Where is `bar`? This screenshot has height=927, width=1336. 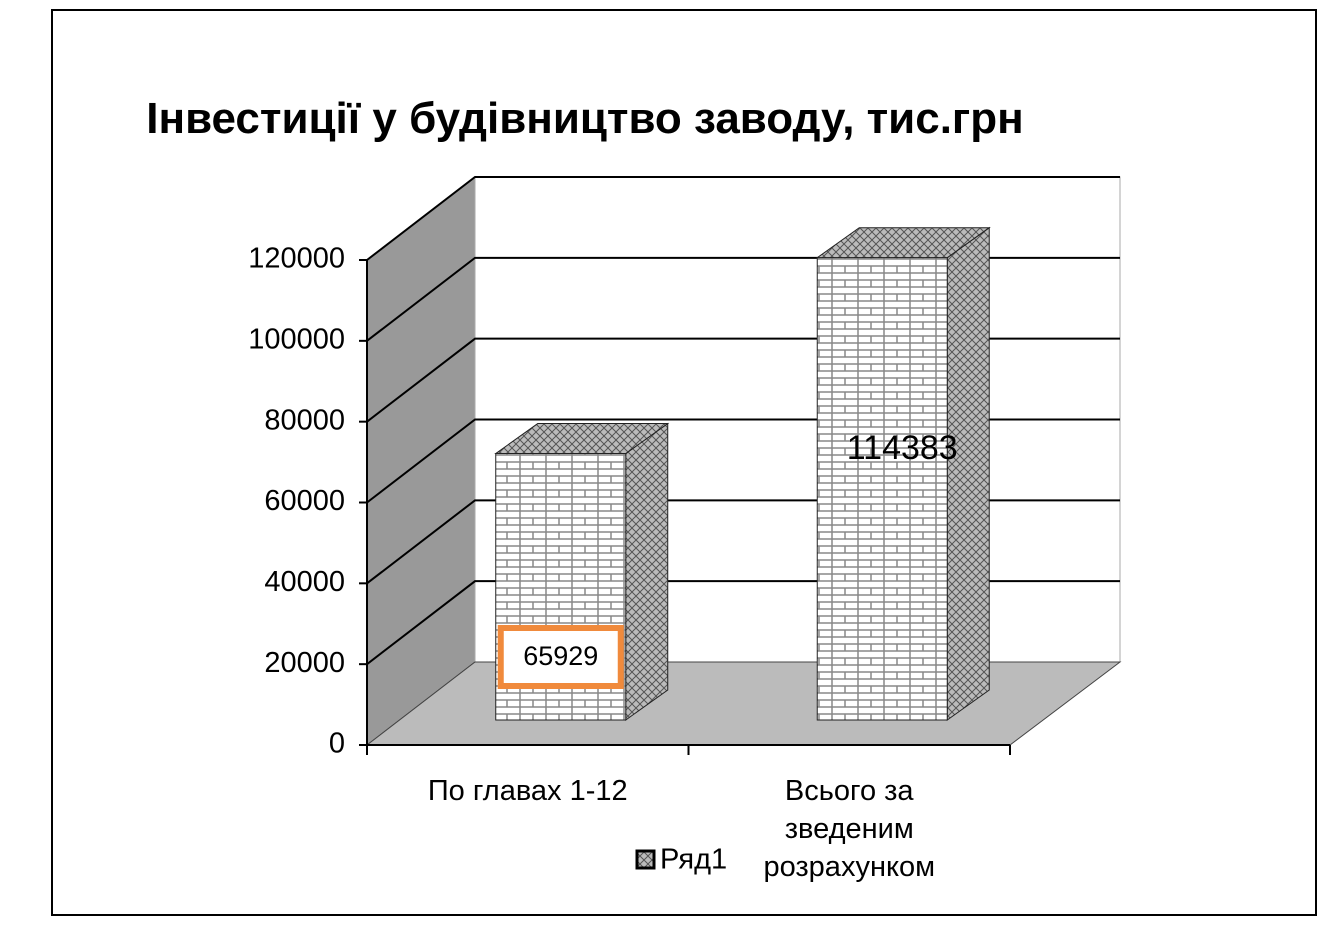 bar is located at coordinates (882, 489).